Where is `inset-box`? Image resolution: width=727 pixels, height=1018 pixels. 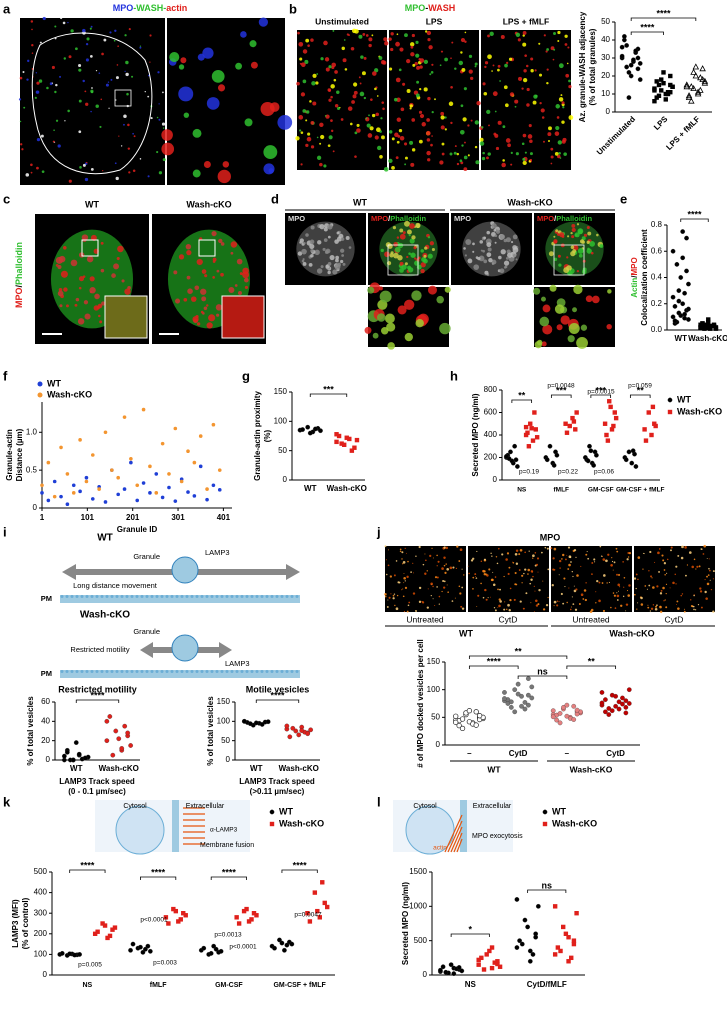 inset-box is located at coordinates (569, 260).